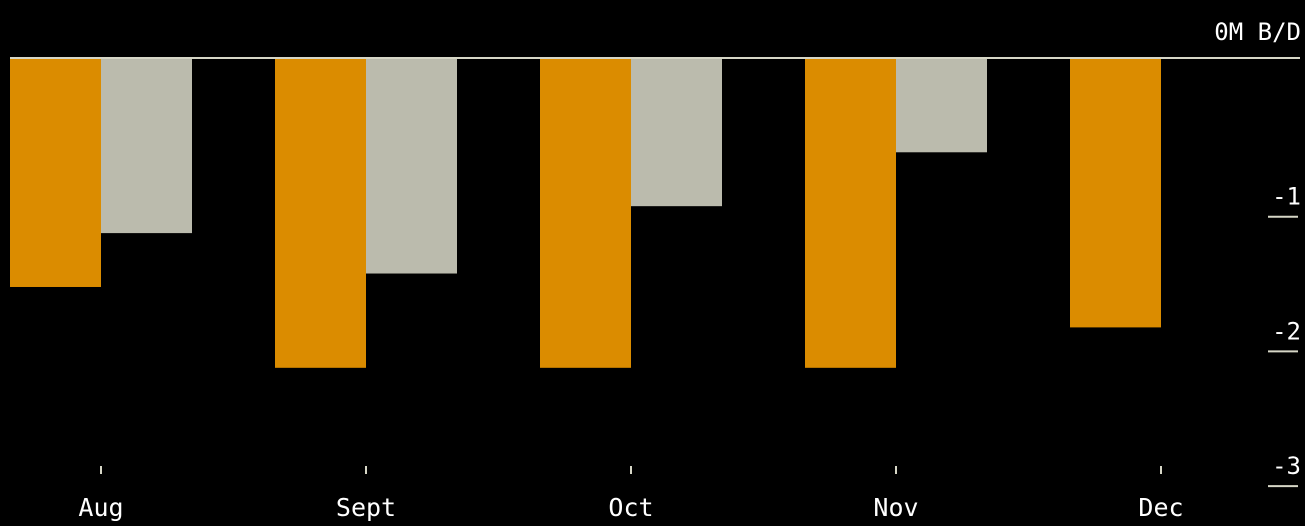 The image size is (1305, 526). I want to click on y-axis: 0M B/D -1 -2 -3, so click(1257, 253).